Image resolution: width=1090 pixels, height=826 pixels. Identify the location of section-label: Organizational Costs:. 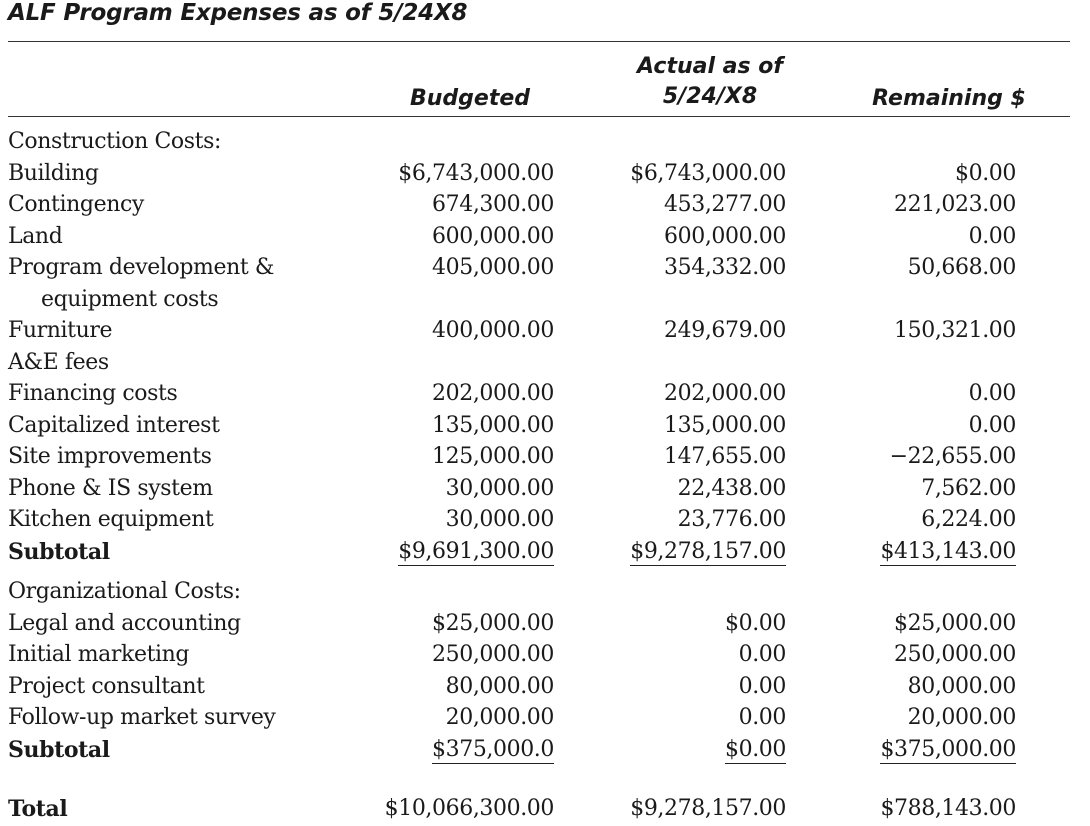
(124, 591).